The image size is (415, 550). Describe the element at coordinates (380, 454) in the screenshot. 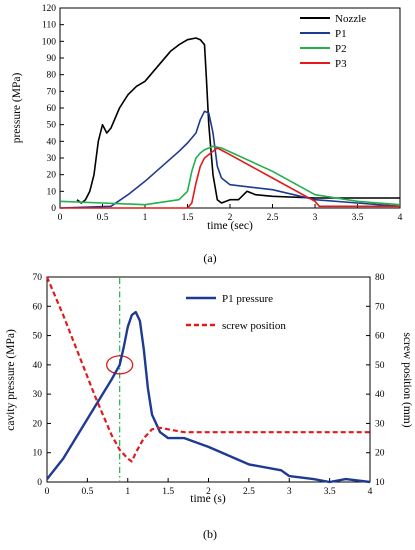

I see `y2-tick-label: 20` at that location.